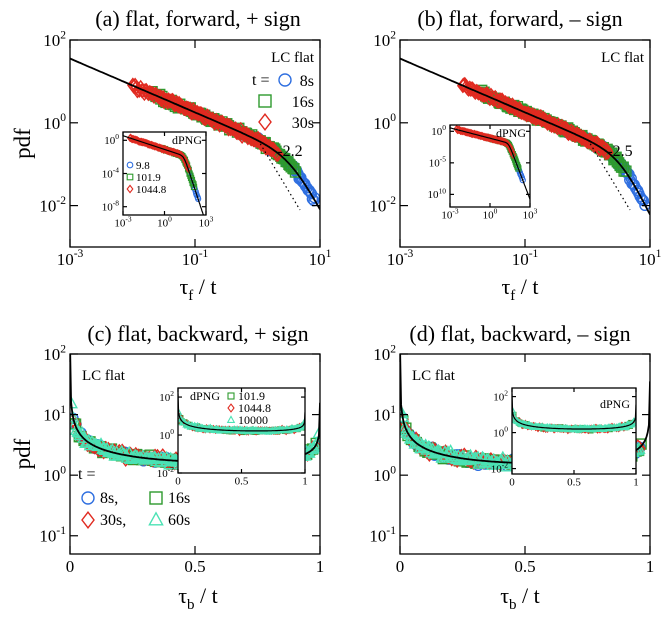 Image resolution: width=664 pixels, height=623 pixels. I want to click on panel-a-inset-y-tick-label: 100, so click(111, 139).